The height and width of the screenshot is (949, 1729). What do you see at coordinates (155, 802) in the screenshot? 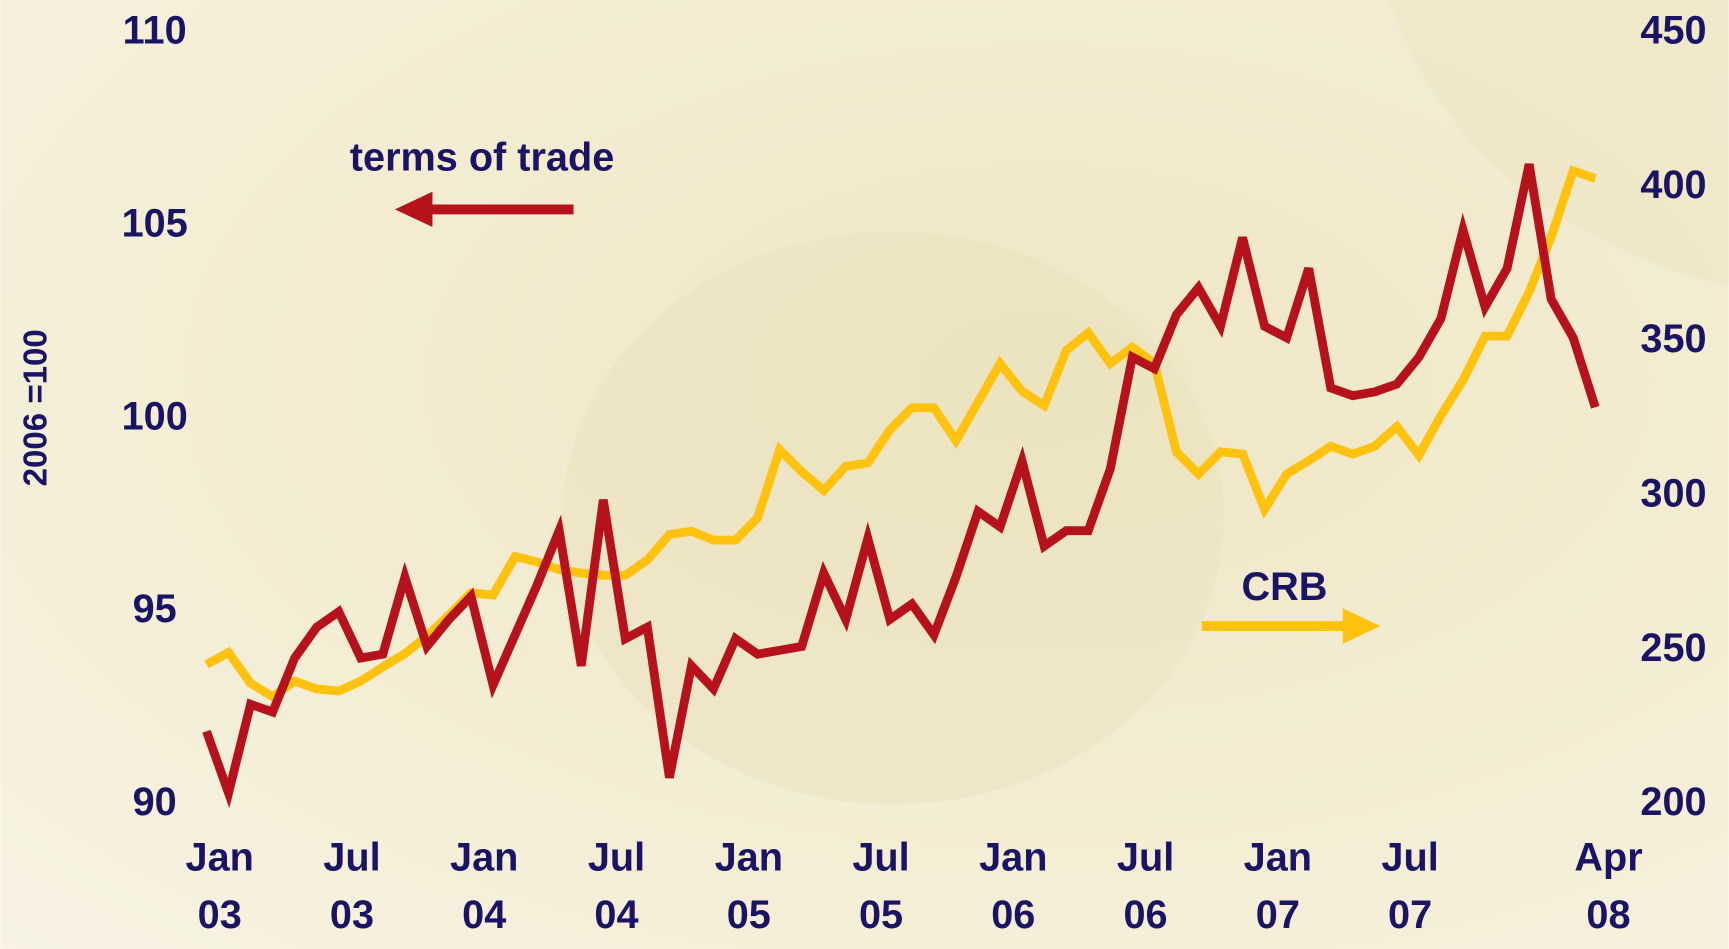
I see `y-tick-label: 90` at bounding box center [155, 802].